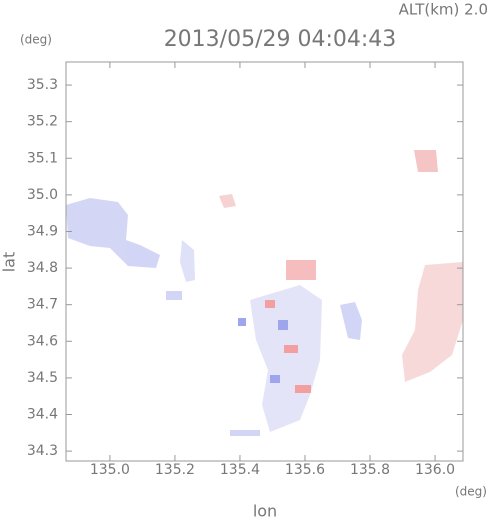 The image size is (491, 521). What do you see at coordinates (36, 40) in the screenshot?
I see `y-unit: (deg)` at bounding box center [36, 40].